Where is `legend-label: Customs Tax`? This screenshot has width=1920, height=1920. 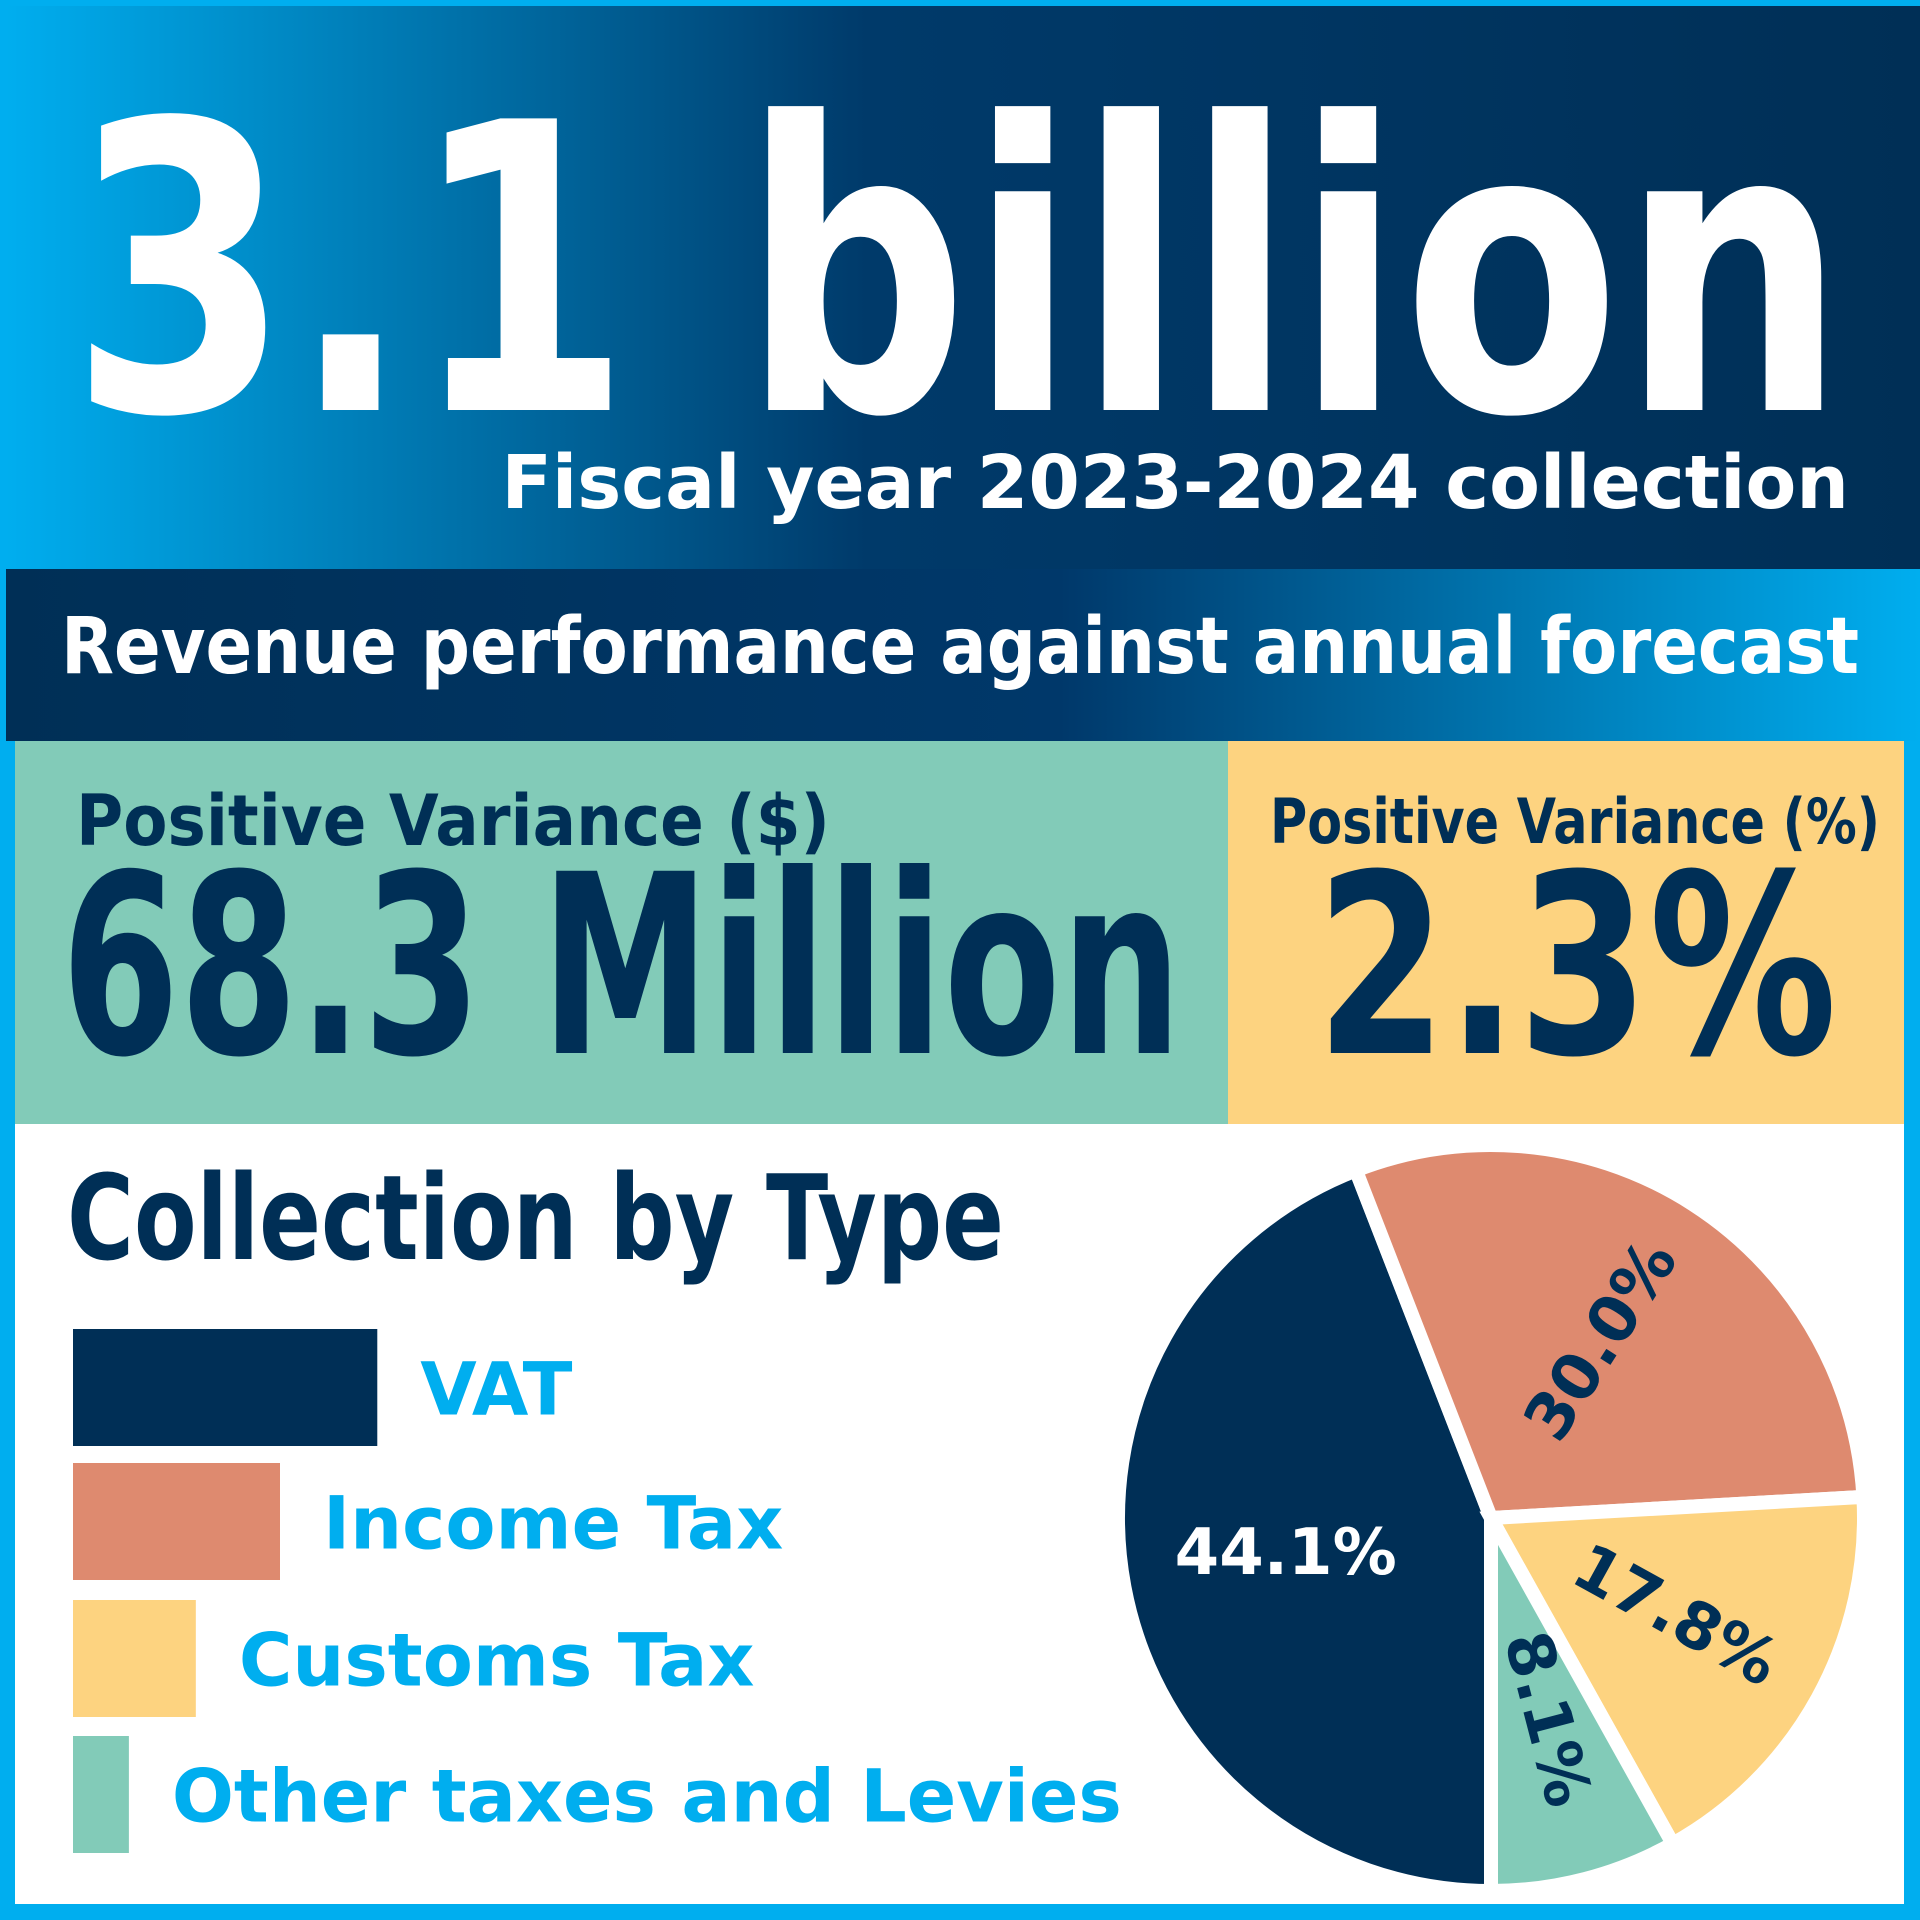 legend-label: Customs Tax is located at coordinates (497, 1660).